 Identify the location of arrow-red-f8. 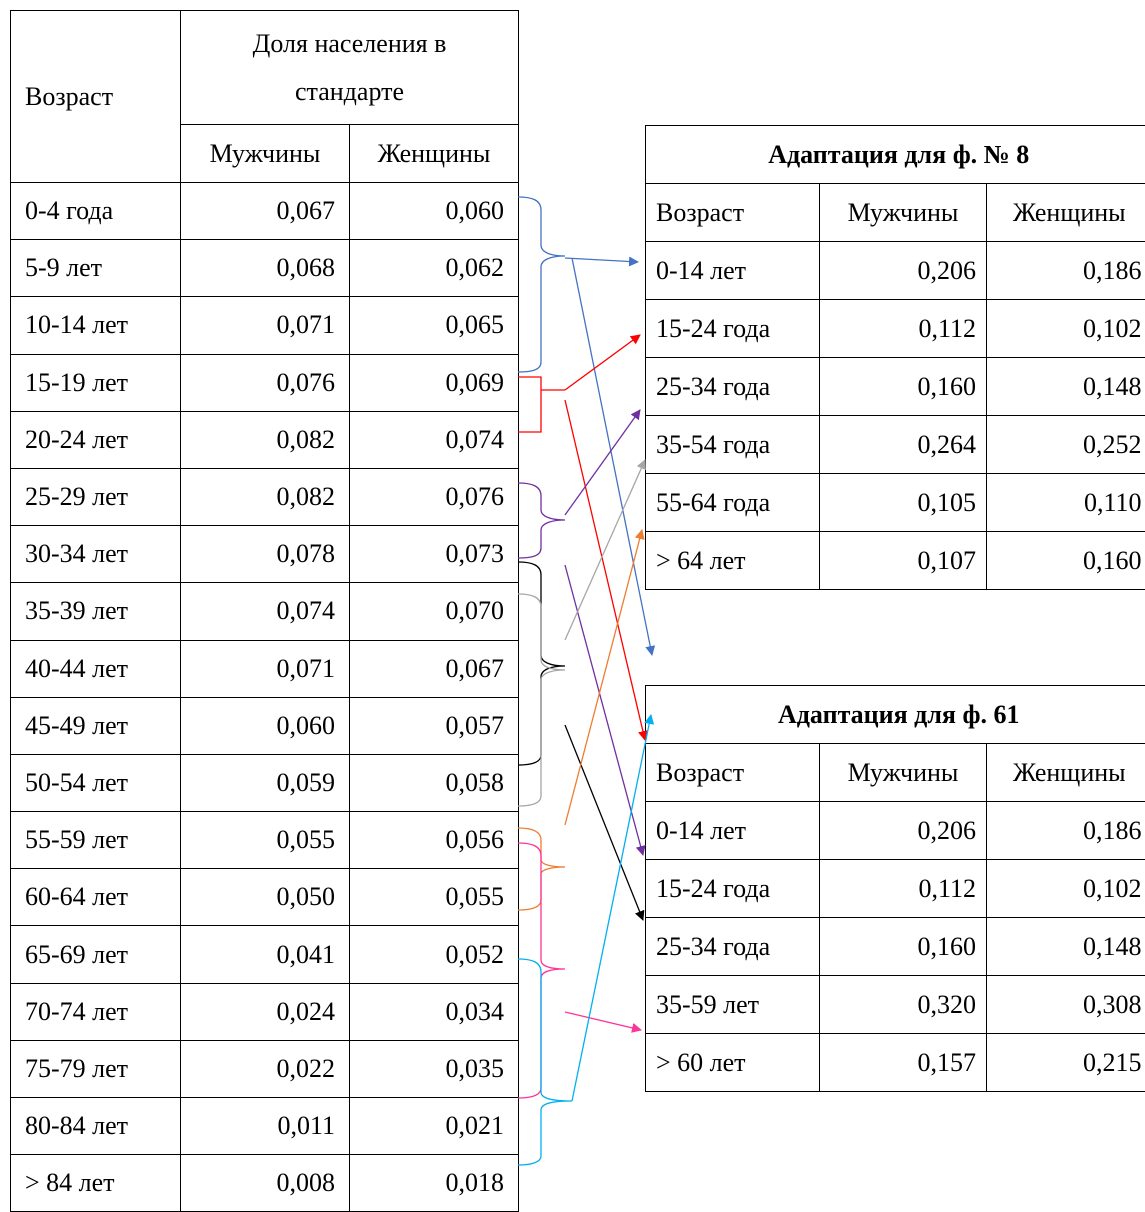
(602, 362).